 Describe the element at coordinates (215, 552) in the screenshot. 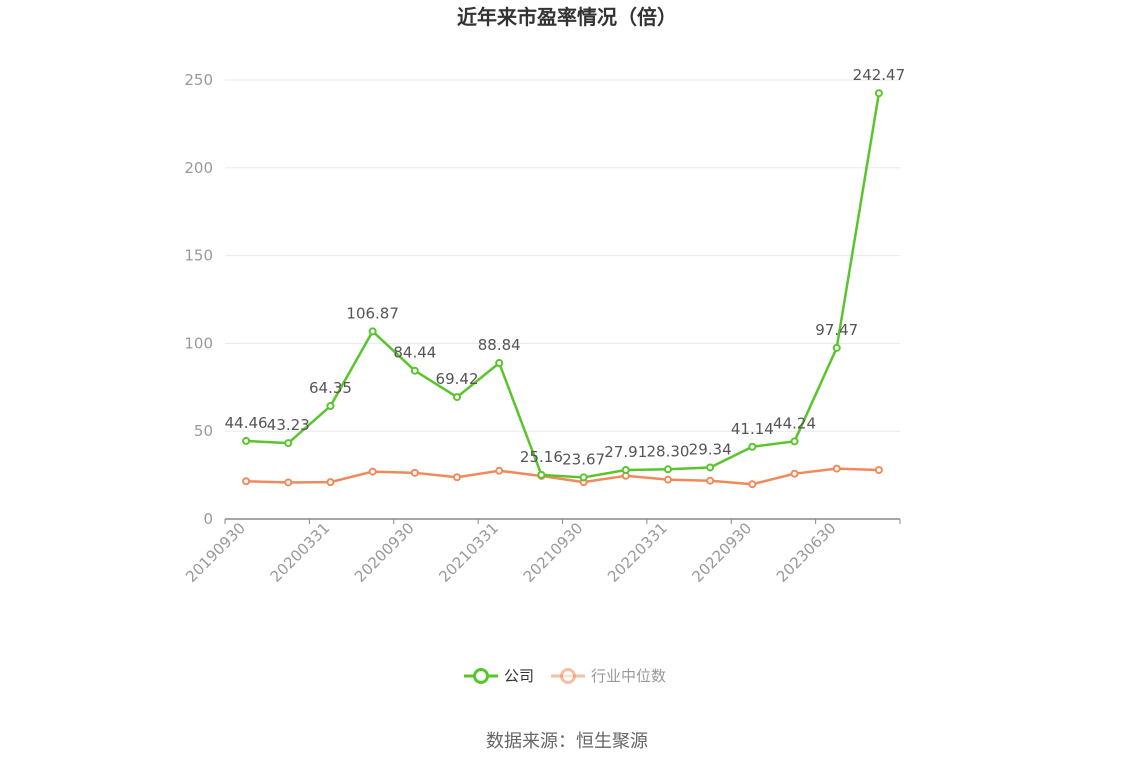

I see `x-tick-label: 20190930` at that location.